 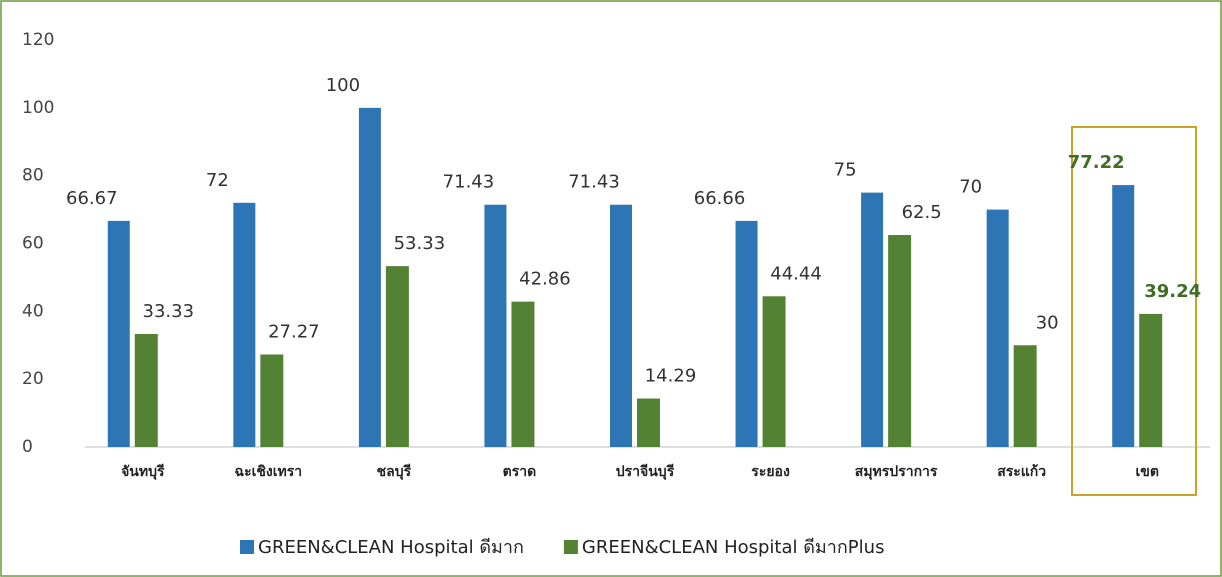 I want to click on y-tick-label: 0, so click(x=27, y=447).